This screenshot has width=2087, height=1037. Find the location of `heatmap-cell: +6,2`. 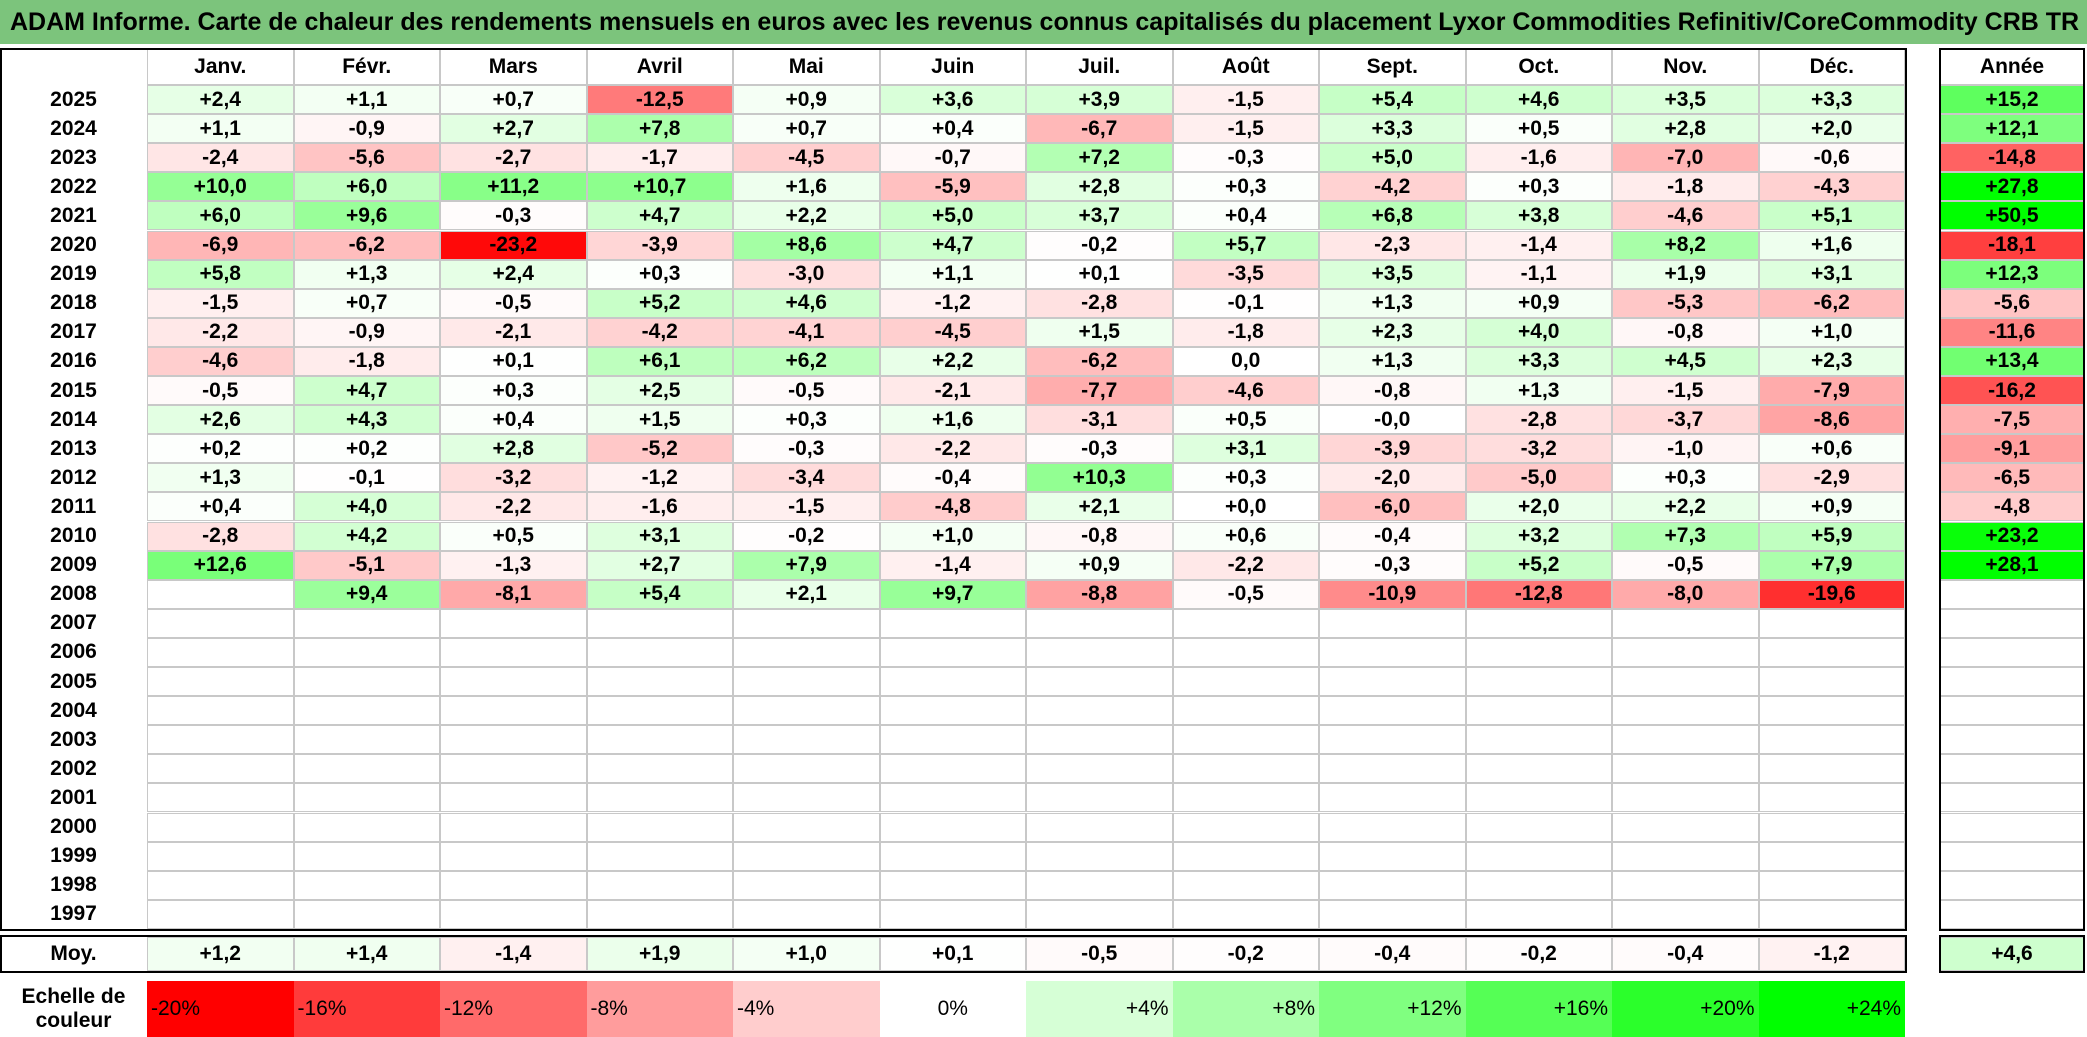

heatmap-cell: +6,2 is located at coordinates (806, 361).